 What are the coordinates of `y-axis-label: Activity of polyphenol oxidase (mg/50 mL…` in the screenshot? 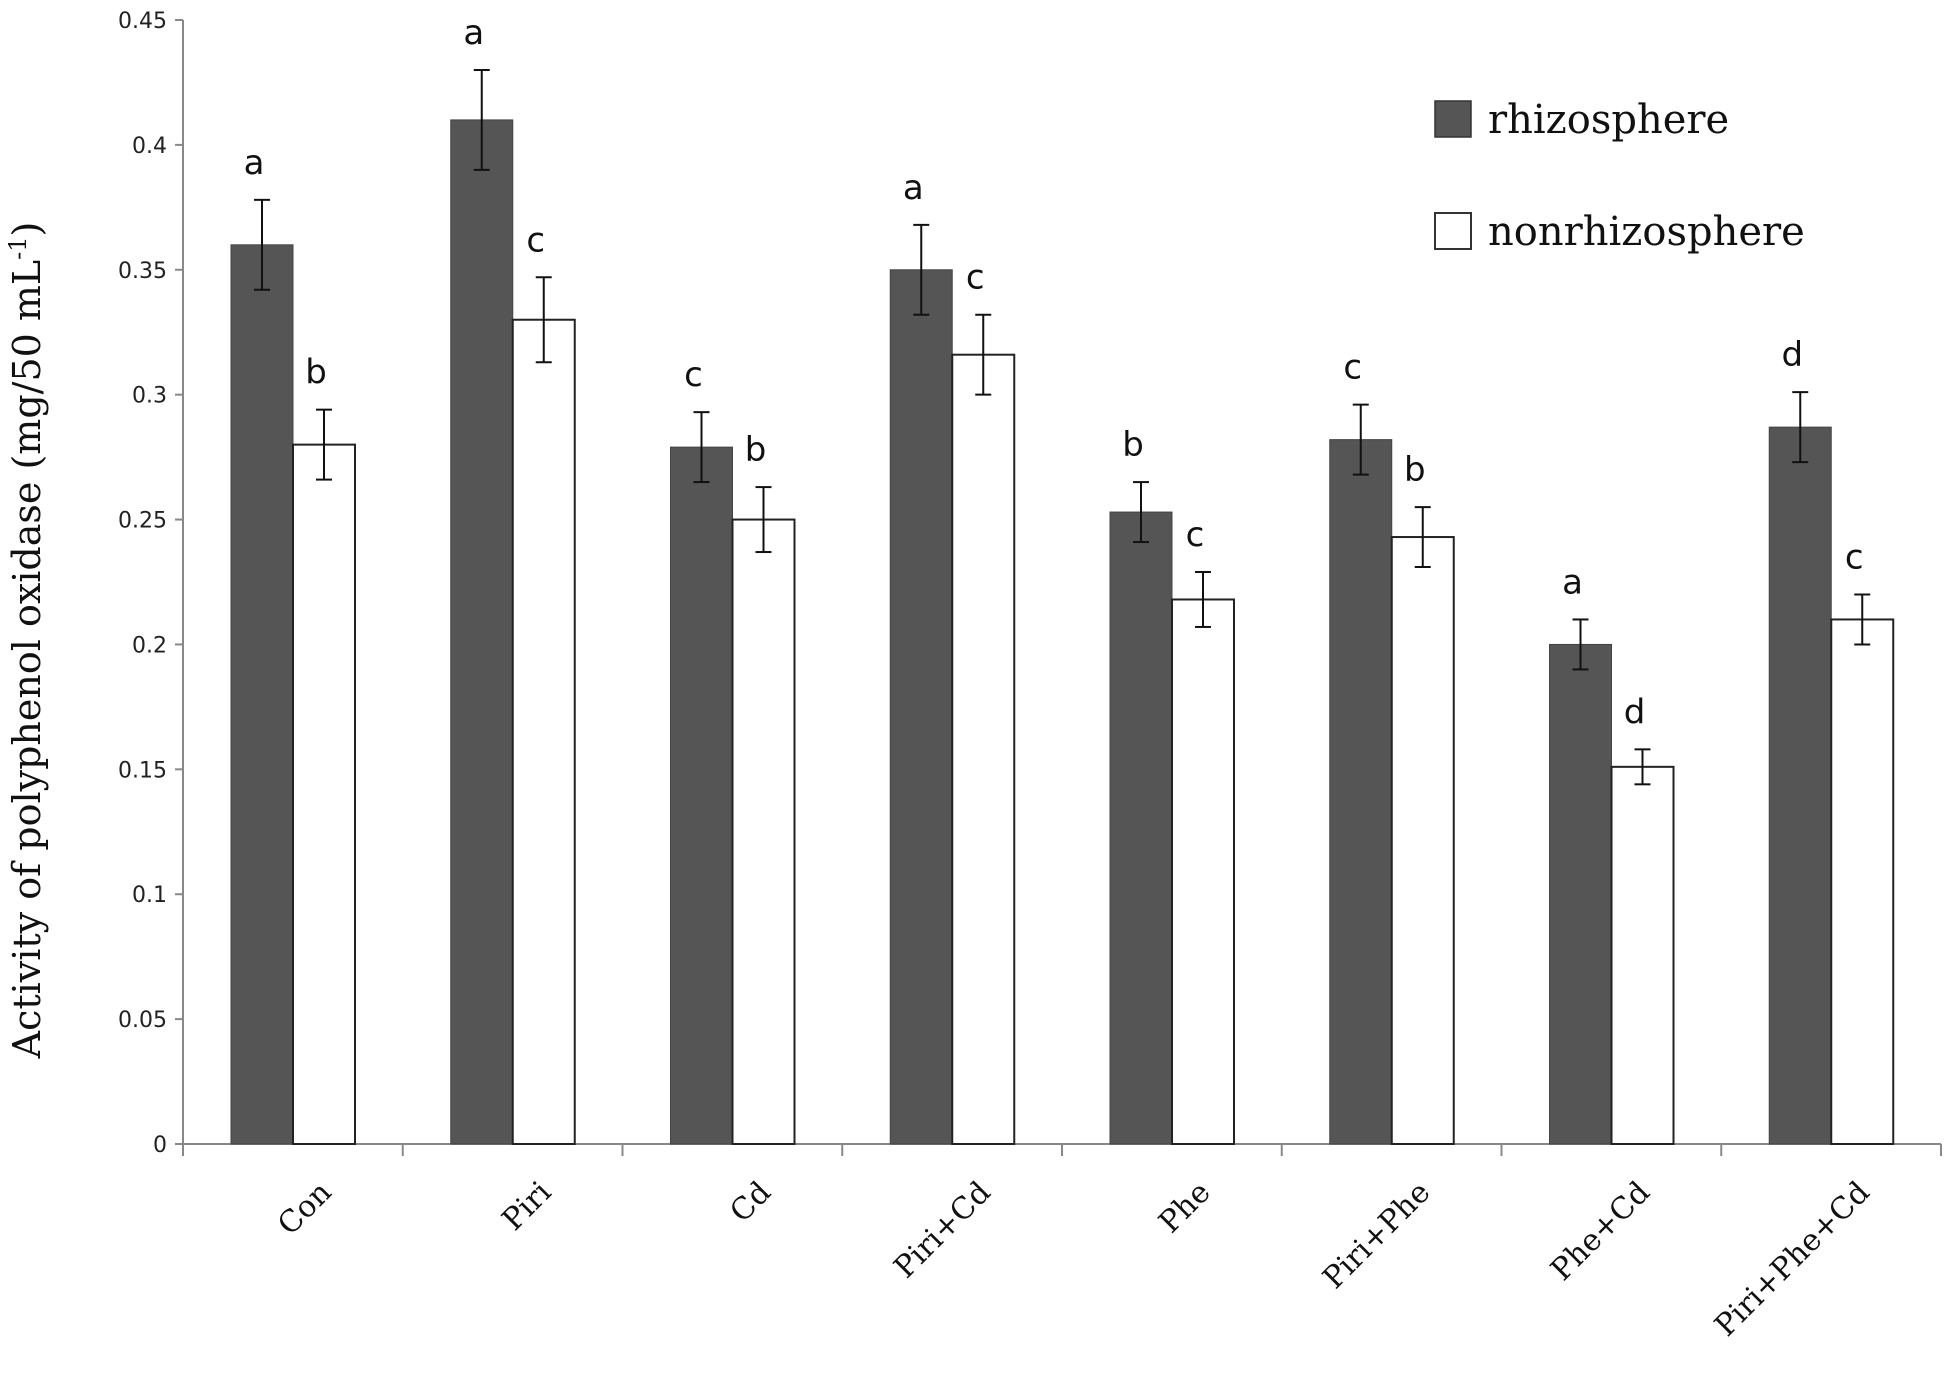 It's located at (26, 641).